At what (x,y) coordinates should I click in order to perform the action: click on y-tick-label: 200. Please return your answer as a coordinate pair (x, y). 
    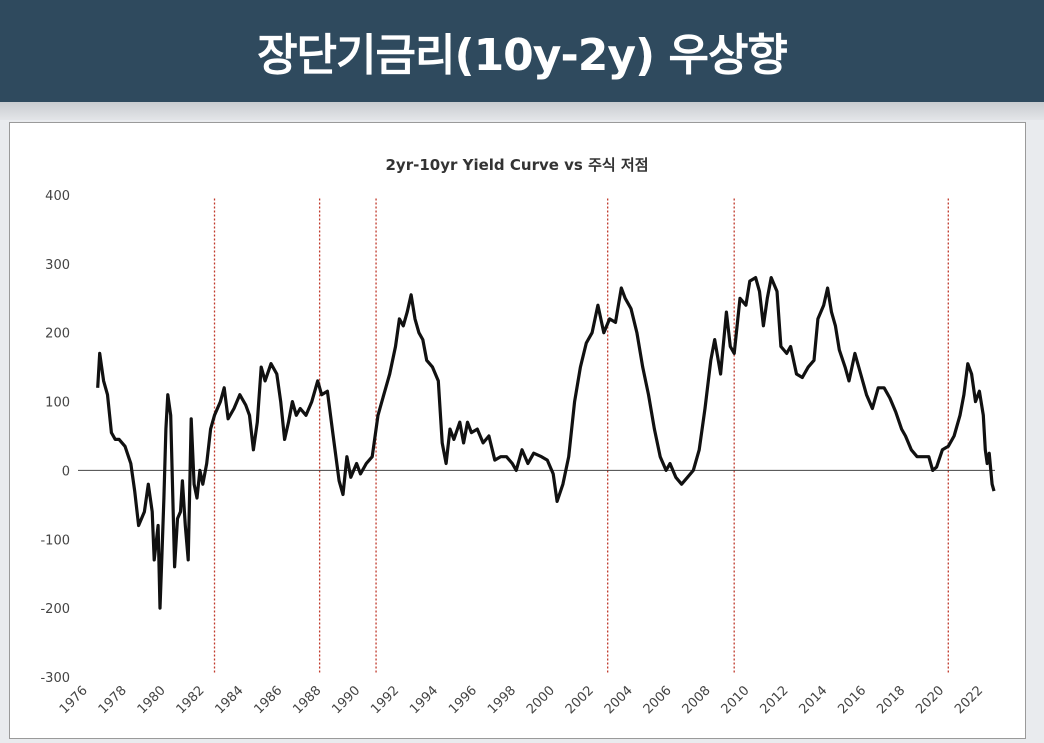
    Looking at the image, I should click on (57, 334).